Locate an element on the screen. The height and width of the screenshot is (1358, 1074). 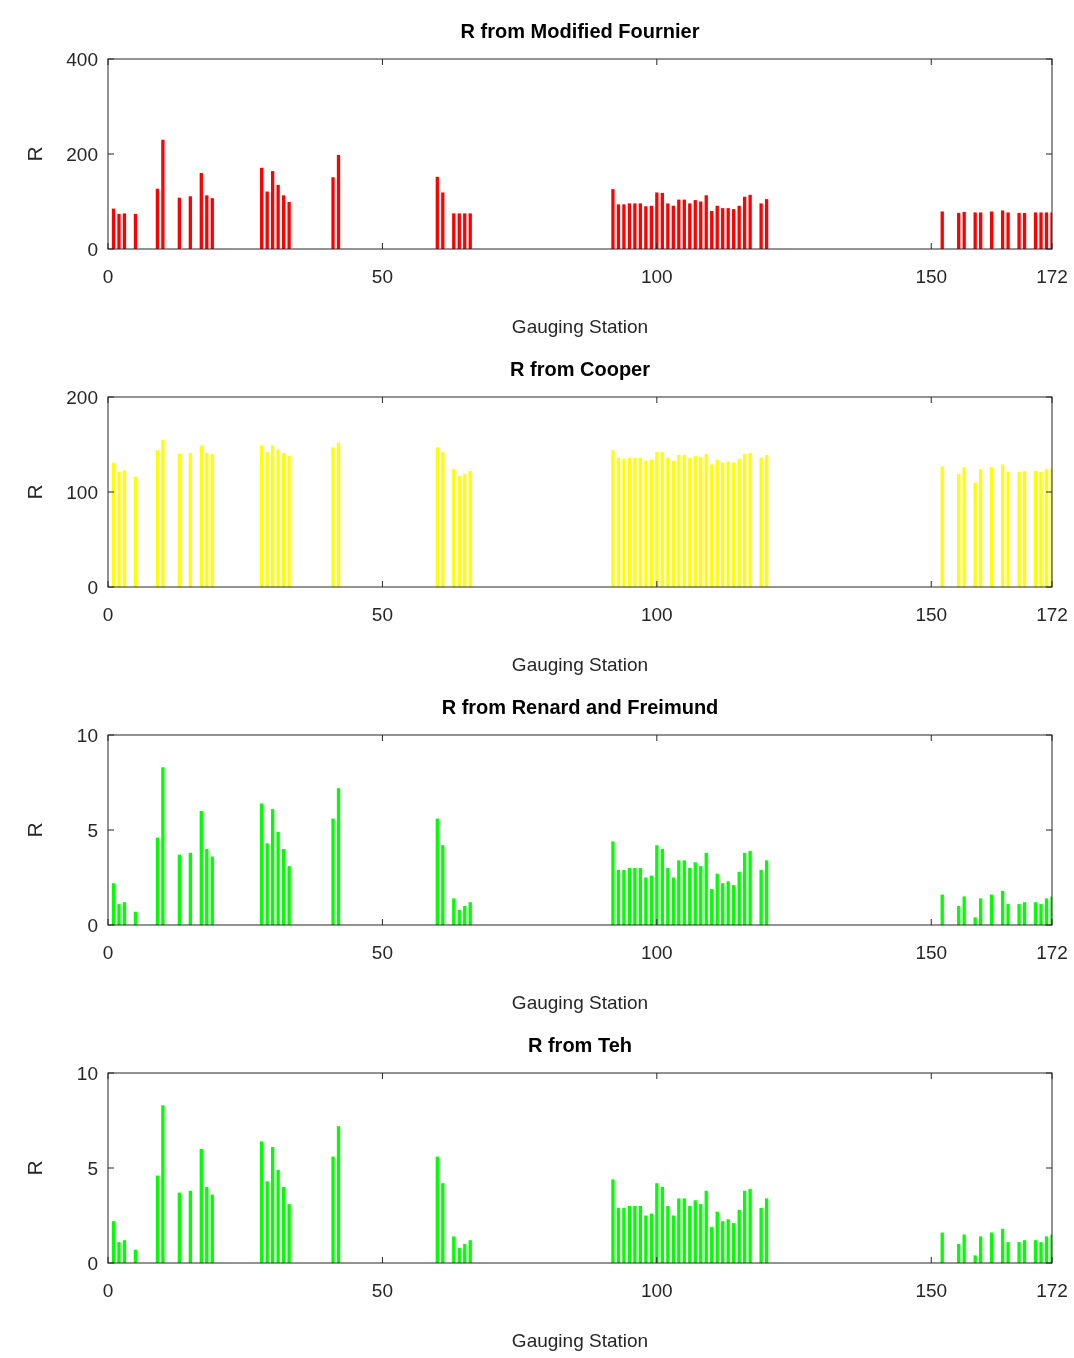
x-axis-title: Gauging Station is located at coordinates (580, 664).